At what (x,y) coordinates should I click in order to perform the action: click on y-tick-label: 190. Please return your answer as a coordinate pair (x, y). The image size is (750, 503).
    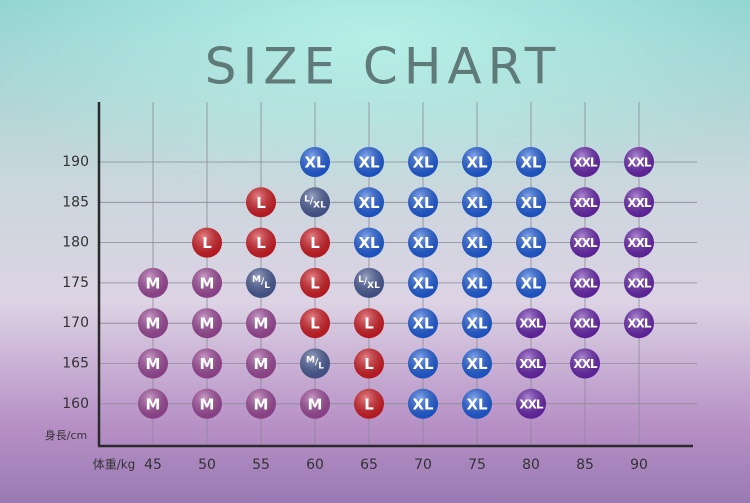
    Looking at the image, I should click on (75, 162).